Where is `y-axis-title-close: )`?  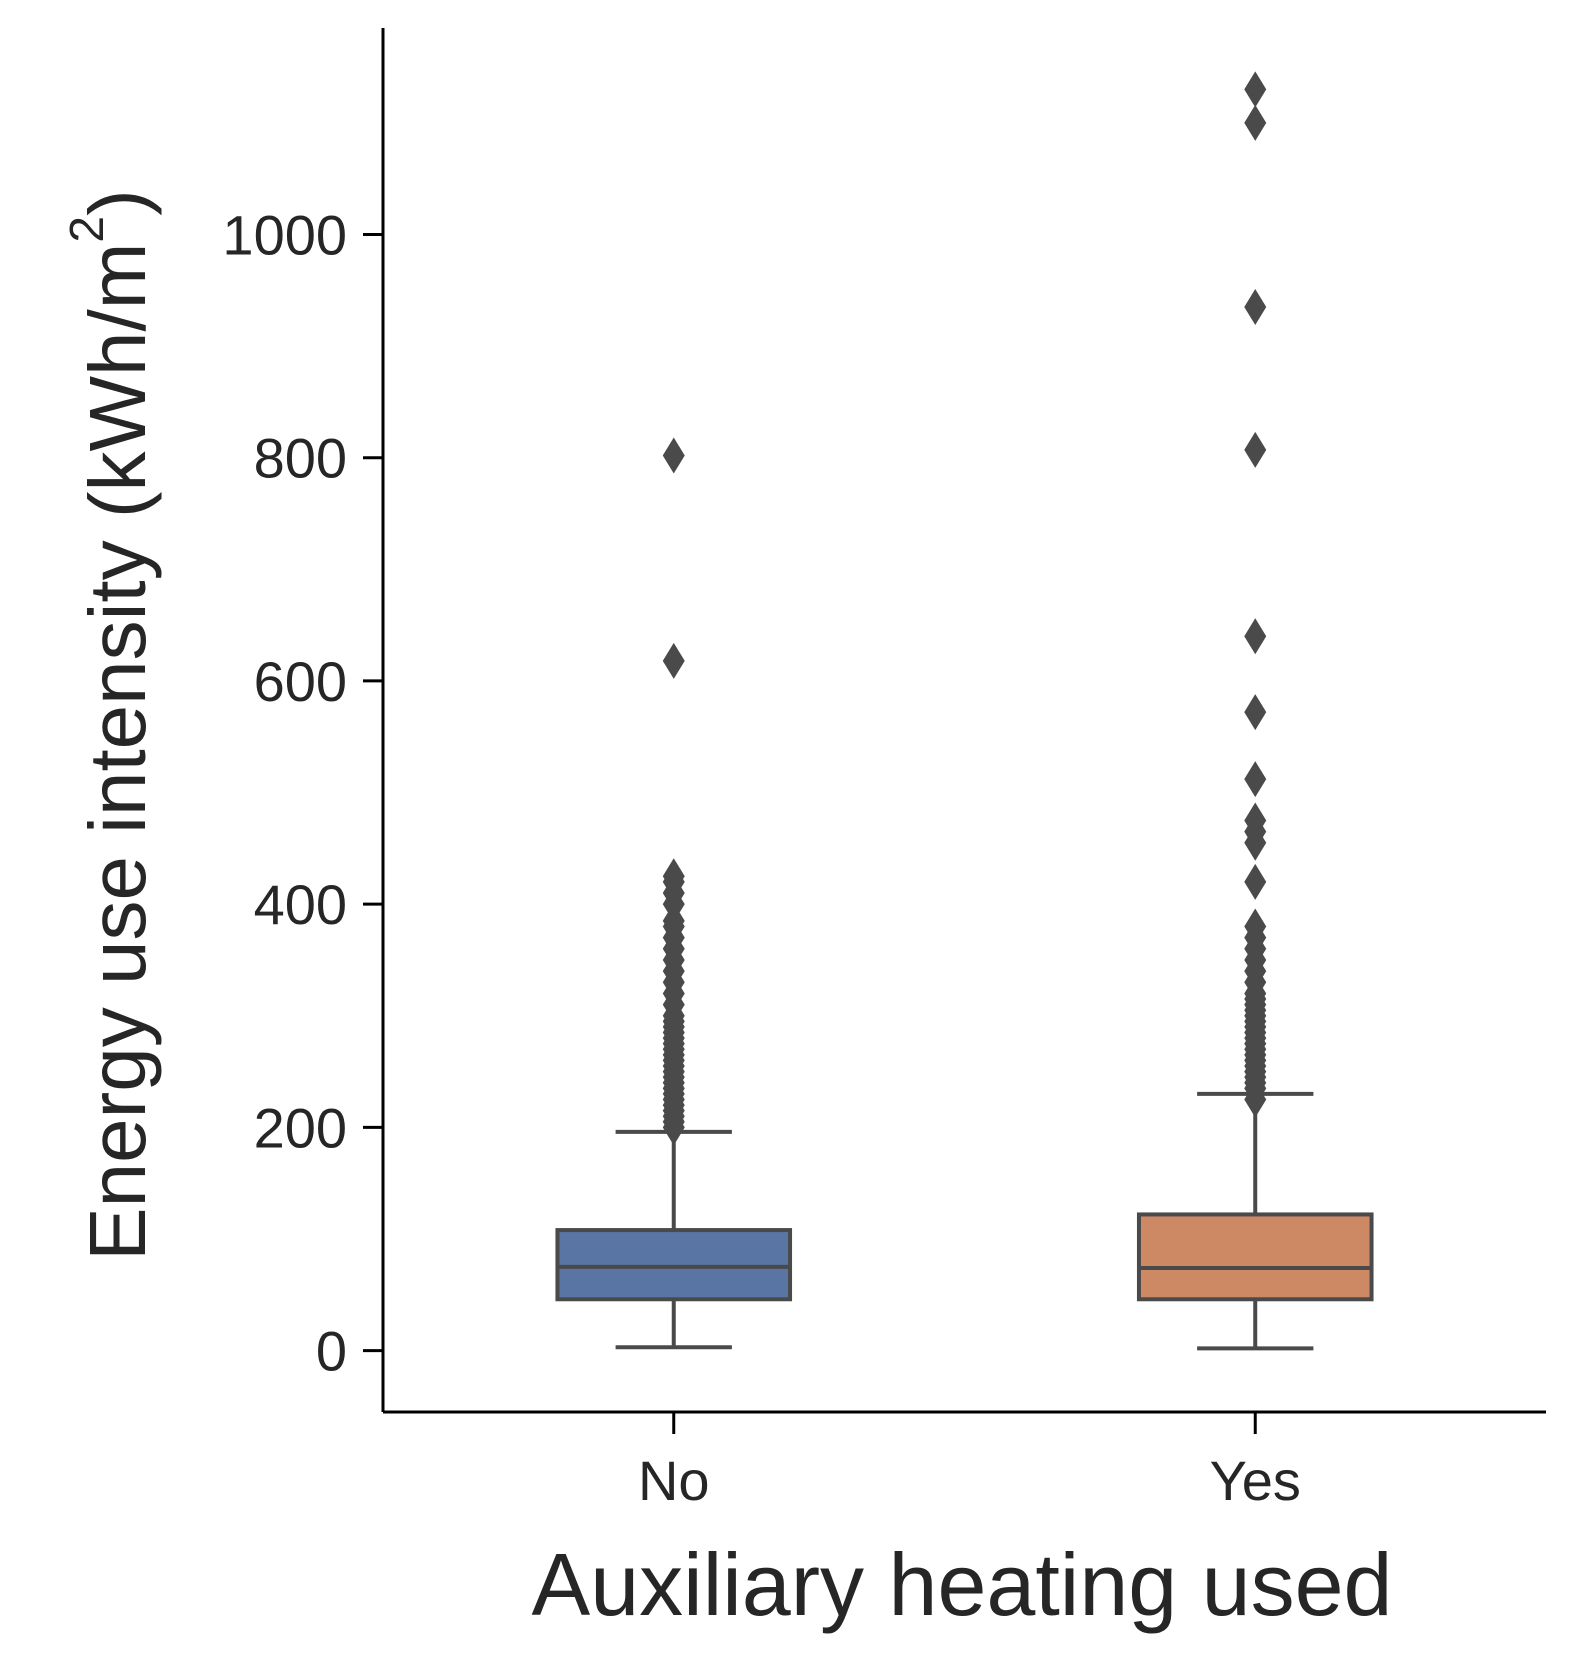 y-axis-title-close: ) is located at coordinates (117, 202).